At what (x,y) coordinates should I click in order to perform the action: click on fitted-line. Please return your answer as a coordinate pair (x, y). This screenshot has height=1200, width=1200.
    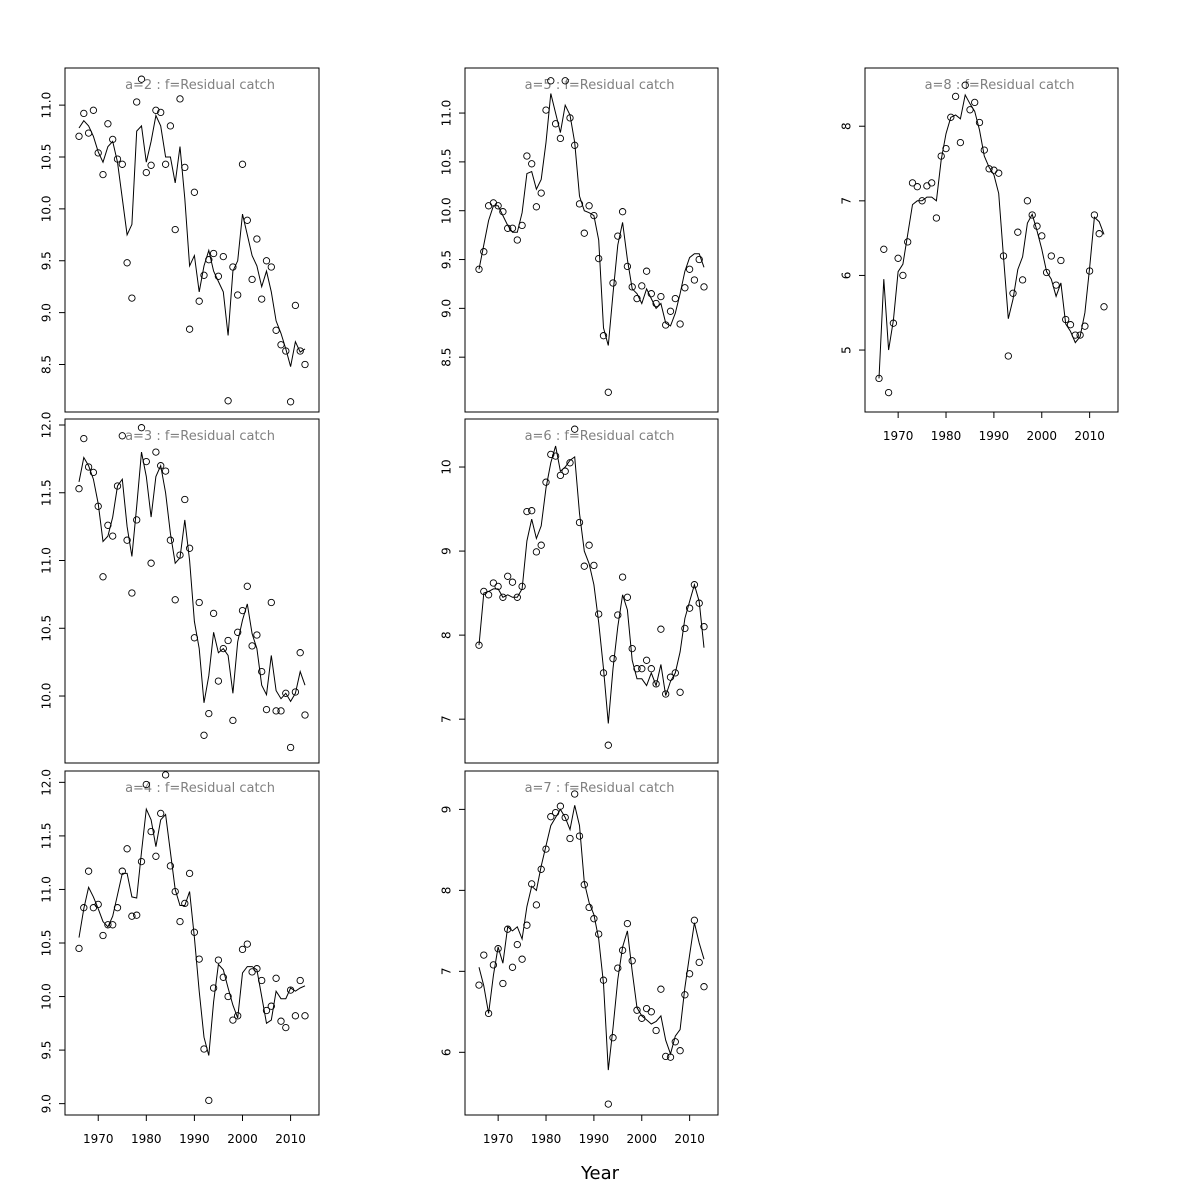
    Looking at the image, I should click on (192, 240).